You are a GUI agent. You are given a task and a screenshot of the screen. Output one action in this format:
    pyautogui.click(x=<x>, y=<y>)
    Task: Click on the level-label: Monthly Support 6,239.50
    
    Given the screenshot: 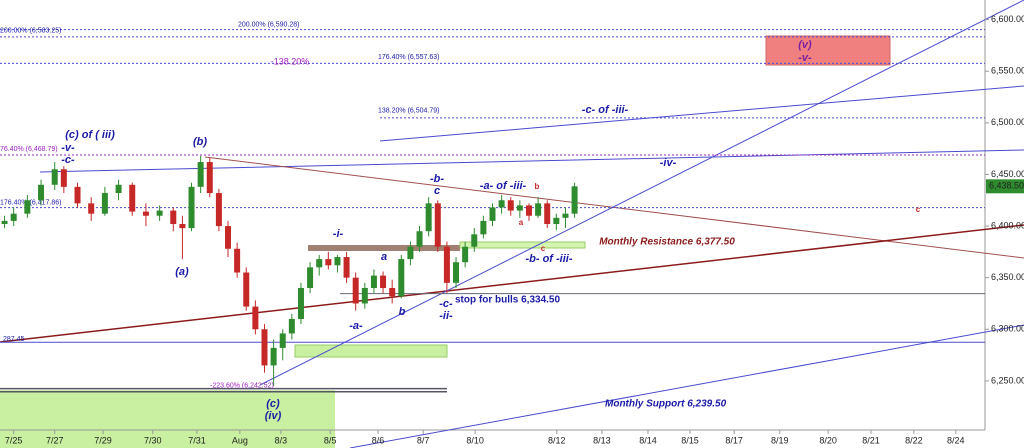 What is the action you would take?
    pyautogui.click(x=666, y=403)
    